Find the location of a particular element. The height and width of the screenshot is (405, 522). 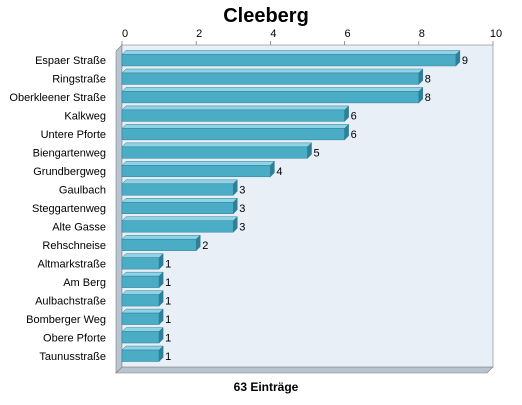

x-axis-ticks: 0 2 4 6 8 10 is located at coordinates (311, 36).